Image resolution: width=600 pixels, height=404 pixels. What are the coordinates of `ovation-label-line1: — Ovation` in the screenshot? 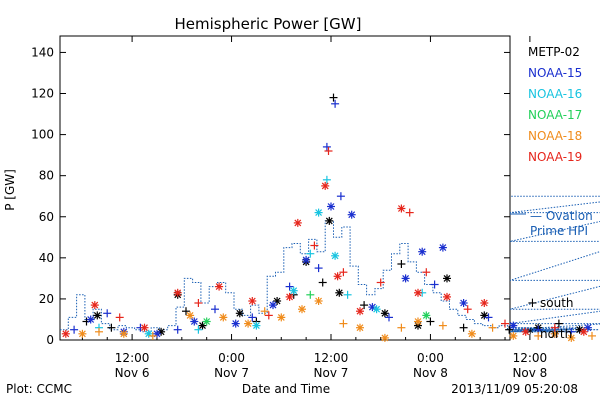 It's located at (561, 216).